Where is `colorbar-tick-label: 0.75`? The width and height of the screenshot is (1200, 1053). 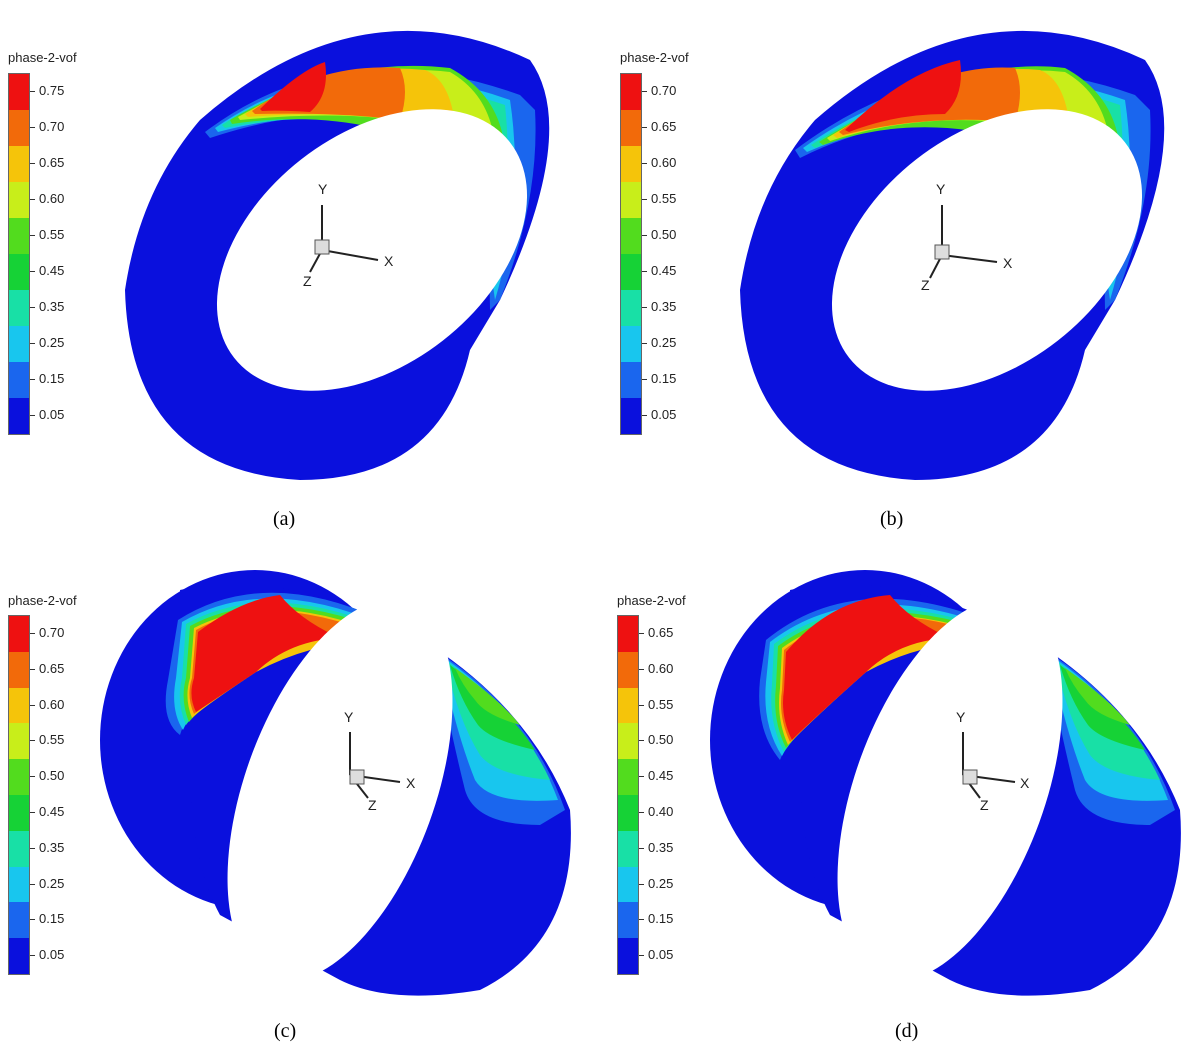 colorbar-tick-label: 0.75 is located at coordinates (52, 90).